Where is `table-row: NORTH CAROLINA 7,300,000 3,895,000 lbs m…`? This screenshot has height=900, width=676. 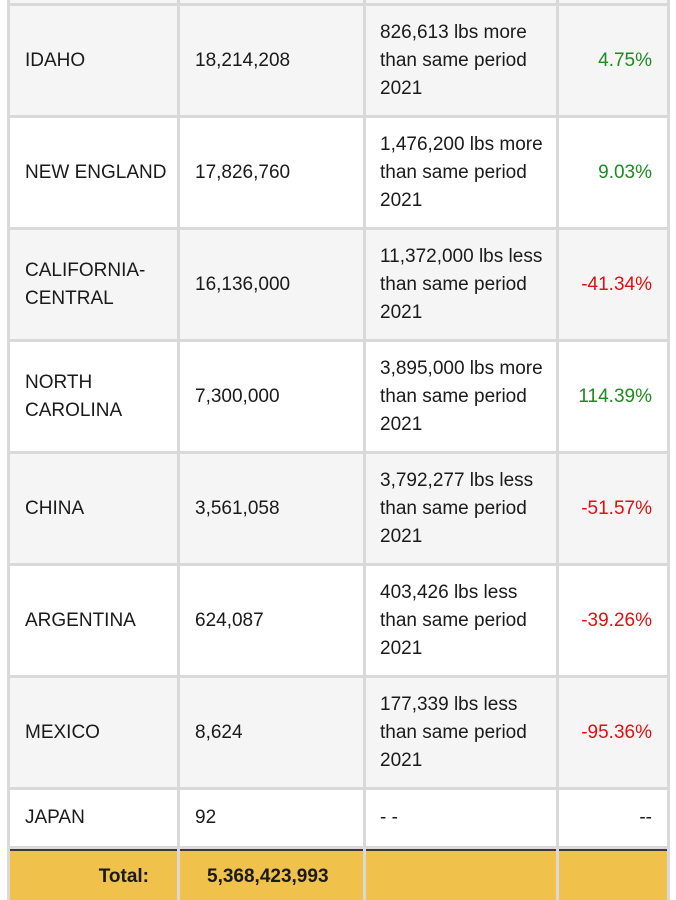 table-row: NORTH CAROLINA 7,300,000 3,895,000 lbs m… is located at coordinates (338, 396).